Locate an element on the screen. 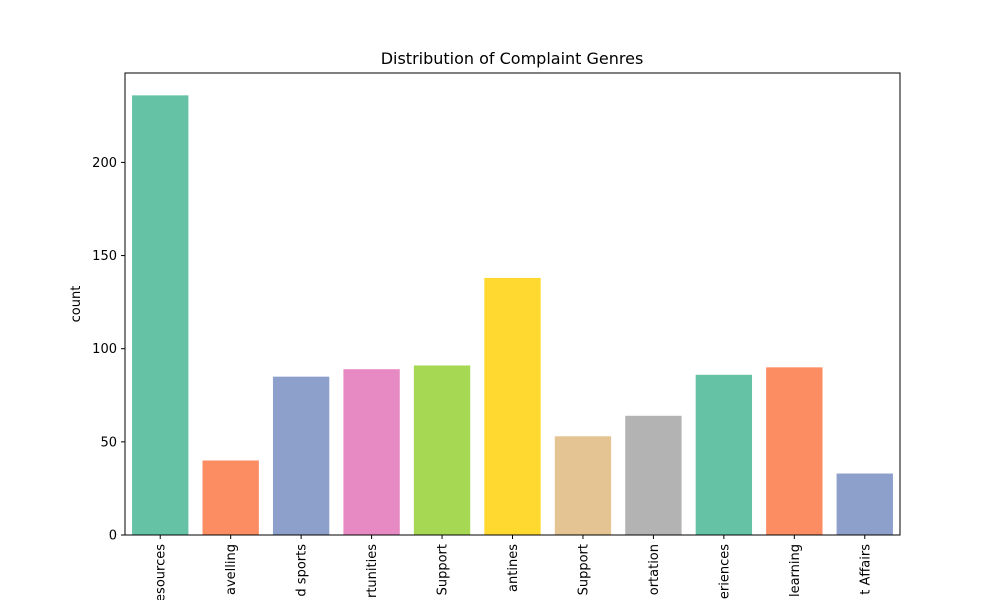 Image resolution: width=1000 pixels, height=600 pixels. x-tick-label-10: t Affairs is located at coordinates (865, 569).